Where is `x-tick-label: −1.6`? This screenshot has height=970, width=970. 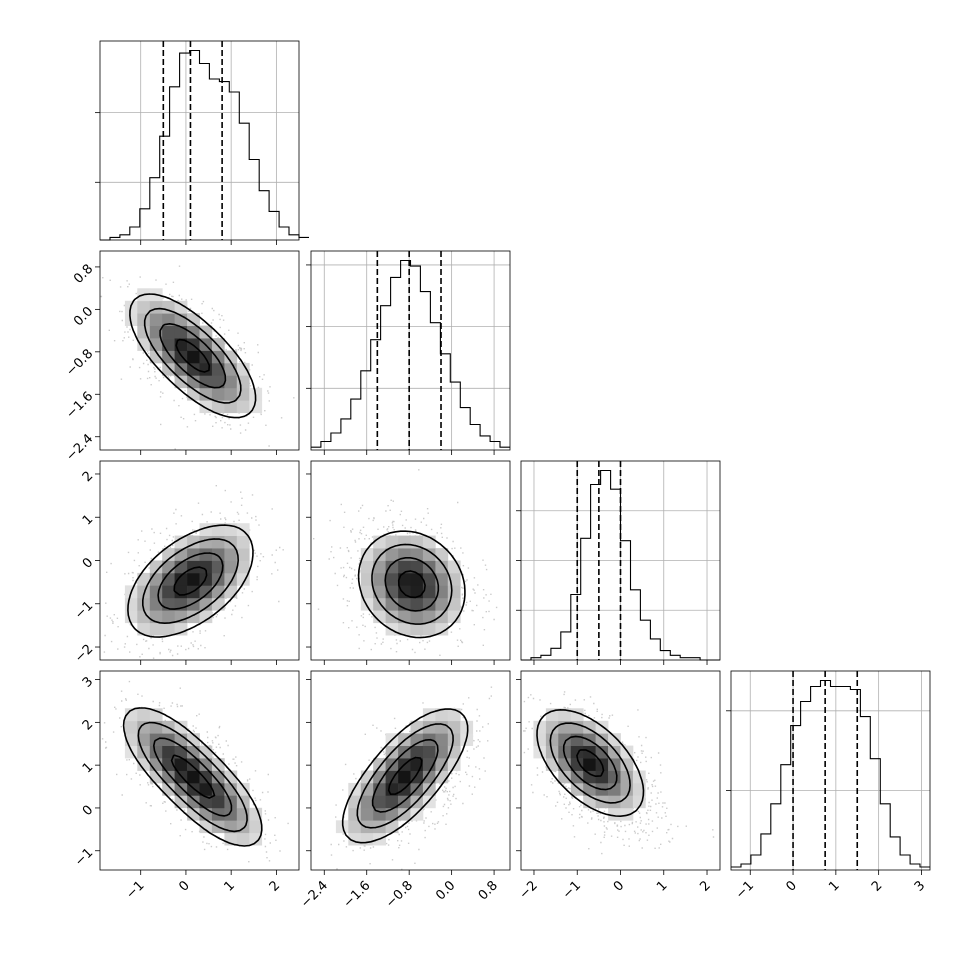
x-tick-label: −1.6 is located at coordinates (357, 894).